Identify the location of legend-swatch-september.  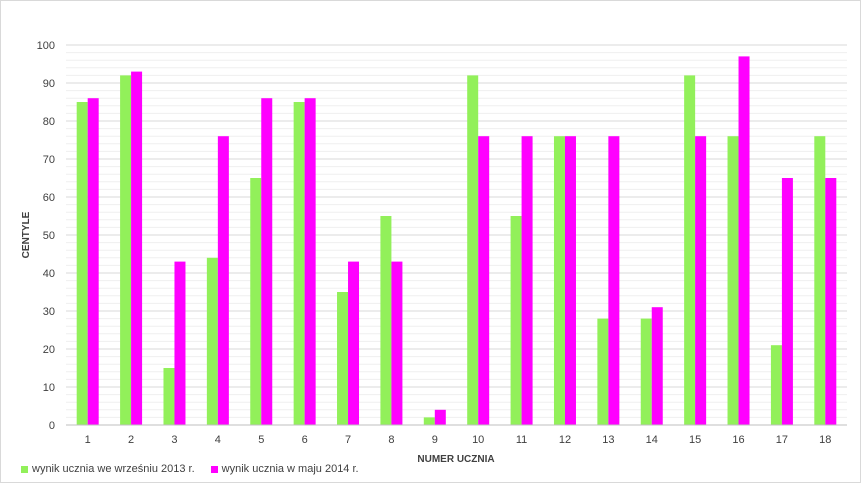
(24, 469).